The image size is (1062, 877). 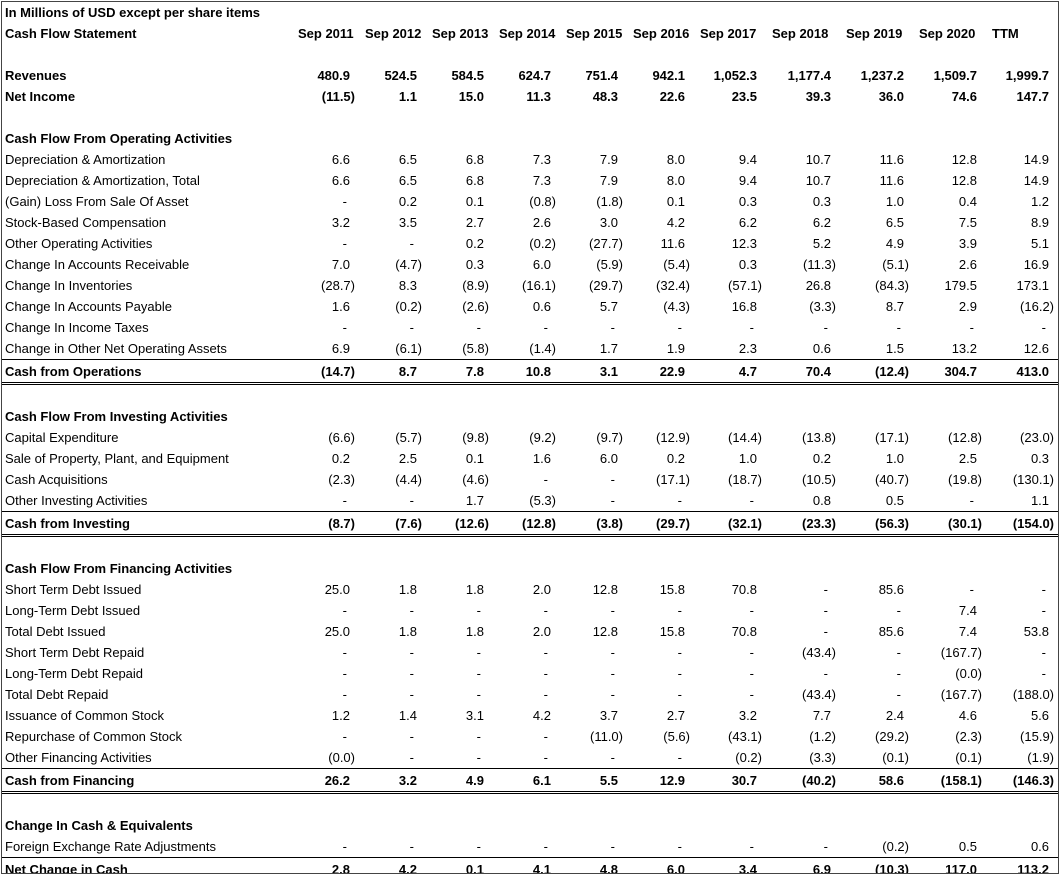 What do you see at coordinates (75, 652) in the screenshot?
I see `row-label: Short Term Debt Repaid` at bounding box center [75, 652].